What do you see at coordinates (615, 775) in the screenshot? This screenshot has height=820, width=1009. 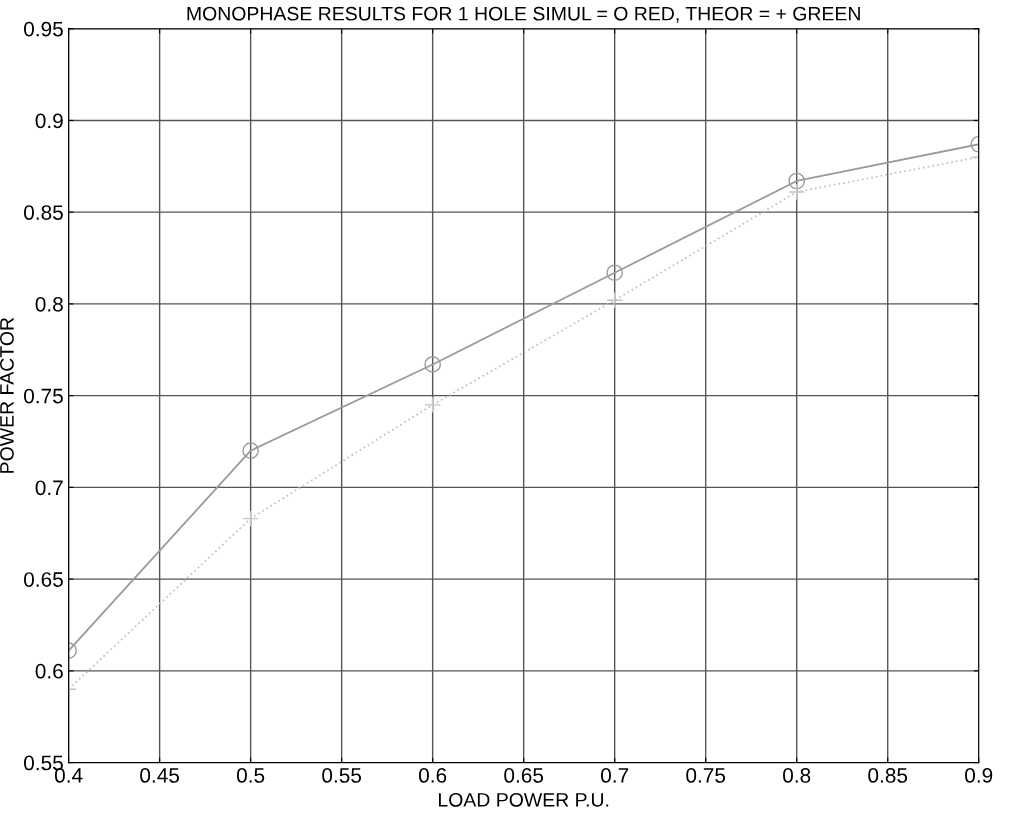 I see `x-tick-label: 0.7` at bounding box center [615, 775].